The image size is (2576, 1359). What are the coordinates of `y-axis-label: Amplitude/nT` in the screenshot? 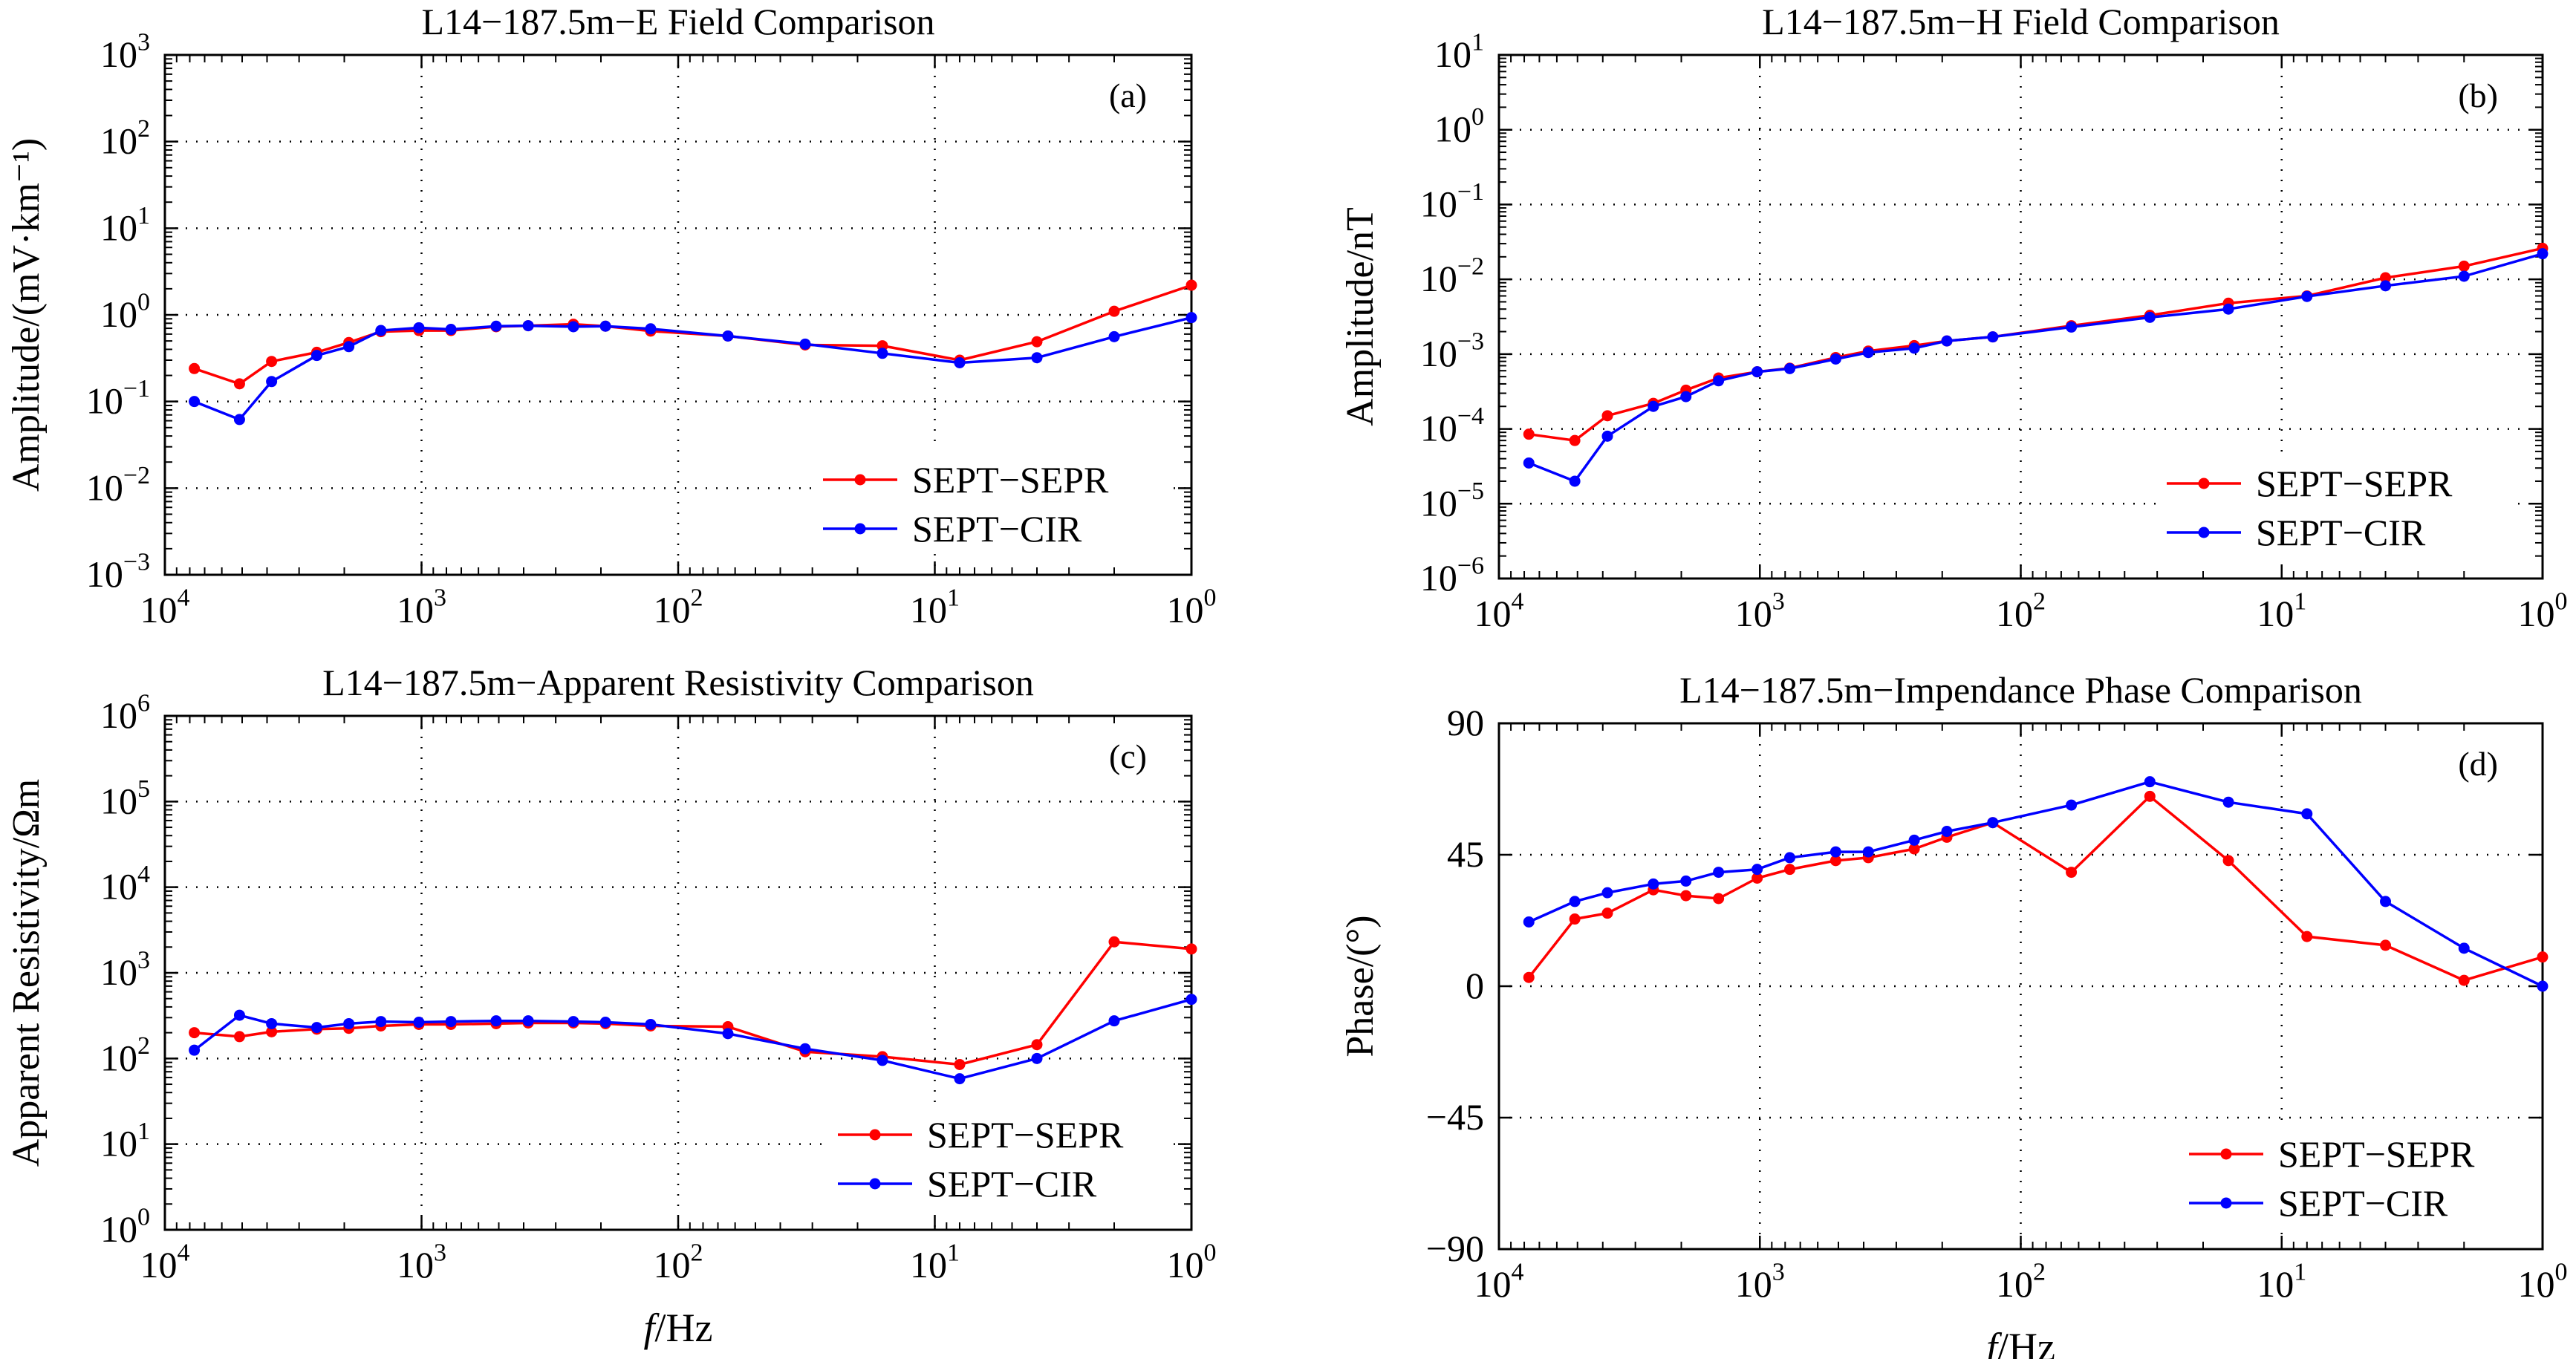 It's located at (1360, 316).